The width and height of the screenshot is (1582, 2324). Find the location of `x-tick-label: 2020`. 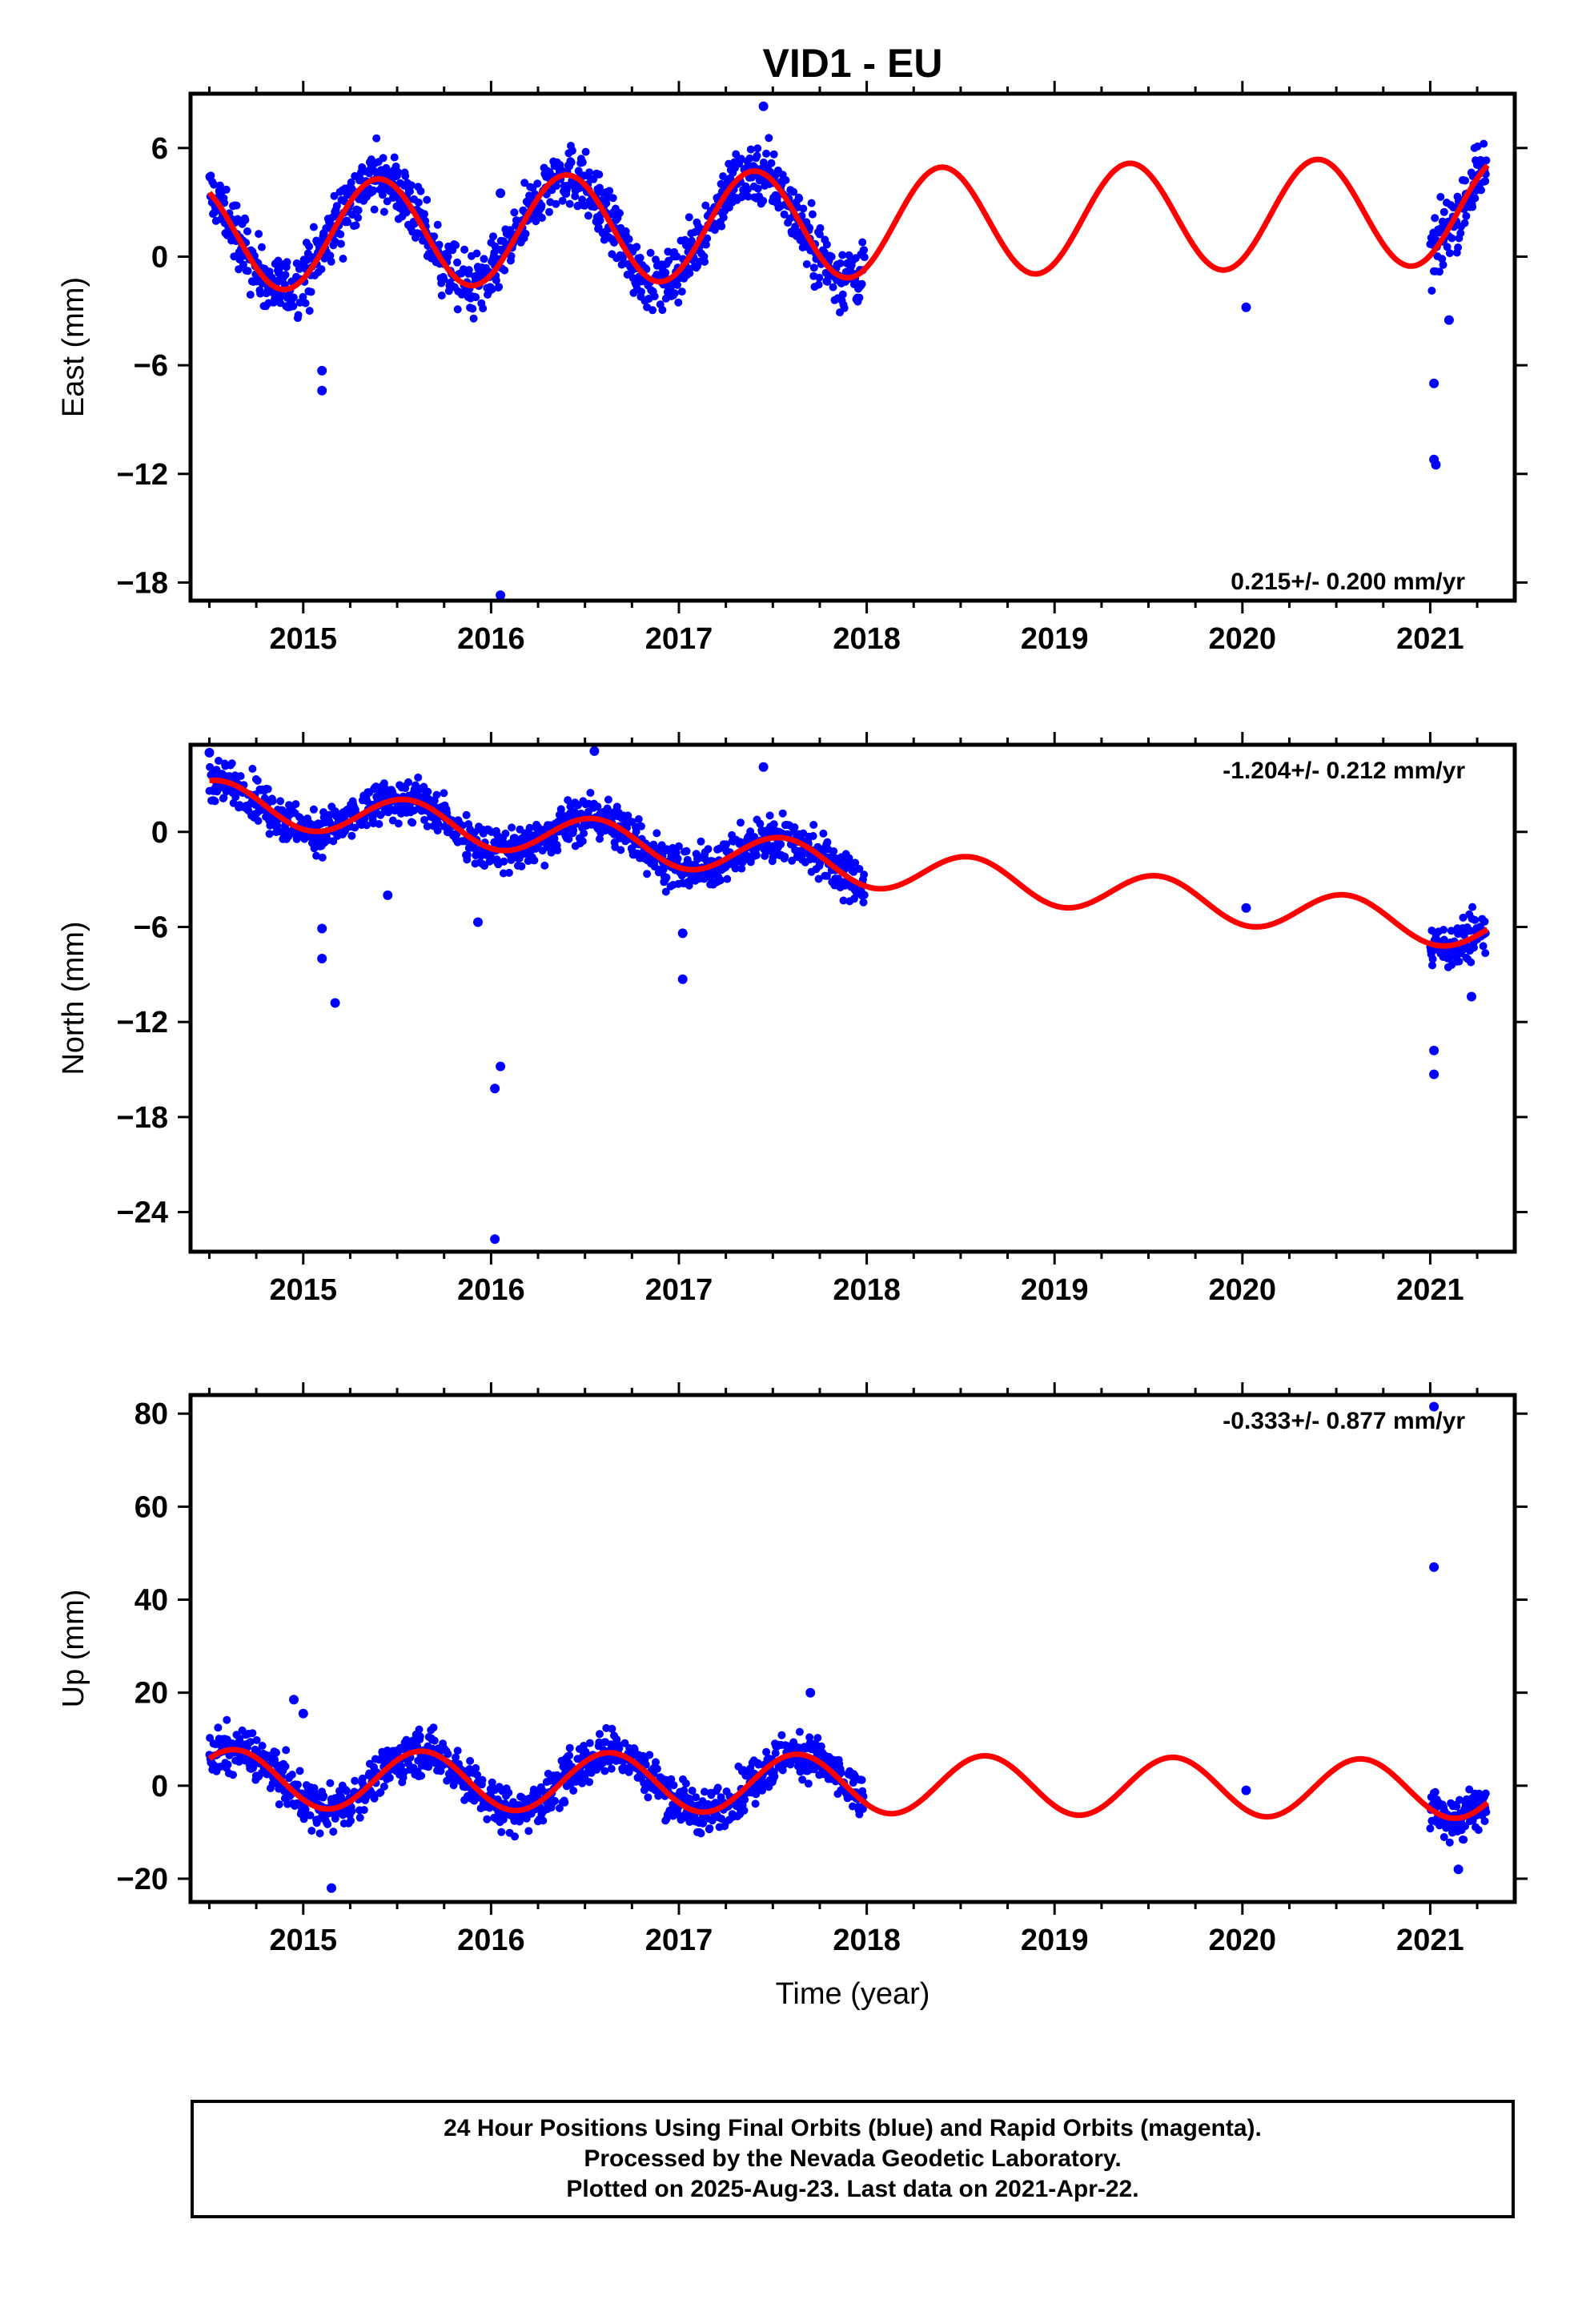

x-tick-label: 2020 is located at coordinates (1243, 639).